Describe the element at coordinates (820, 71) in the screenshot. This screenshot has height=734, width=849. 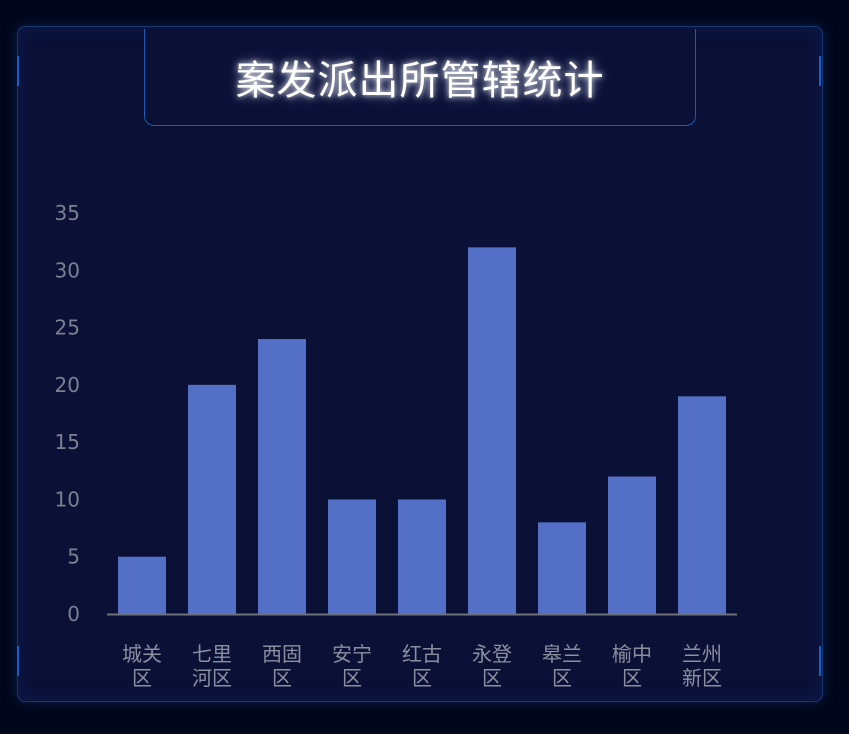
I see `panel-right-edge-accent` at that location.